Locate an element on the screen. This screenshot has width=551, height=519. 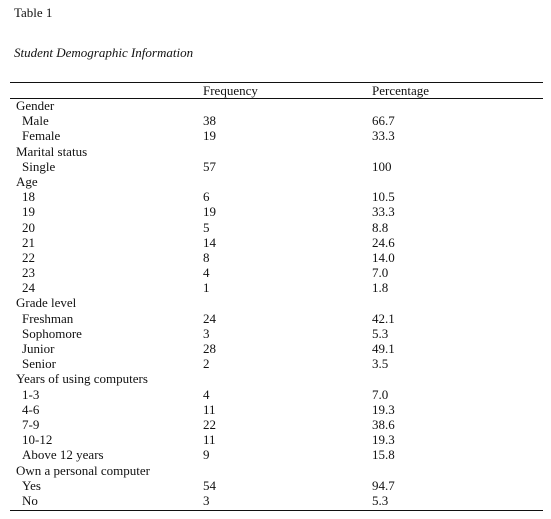
row-label: Single is located at coordinates (39, 166).